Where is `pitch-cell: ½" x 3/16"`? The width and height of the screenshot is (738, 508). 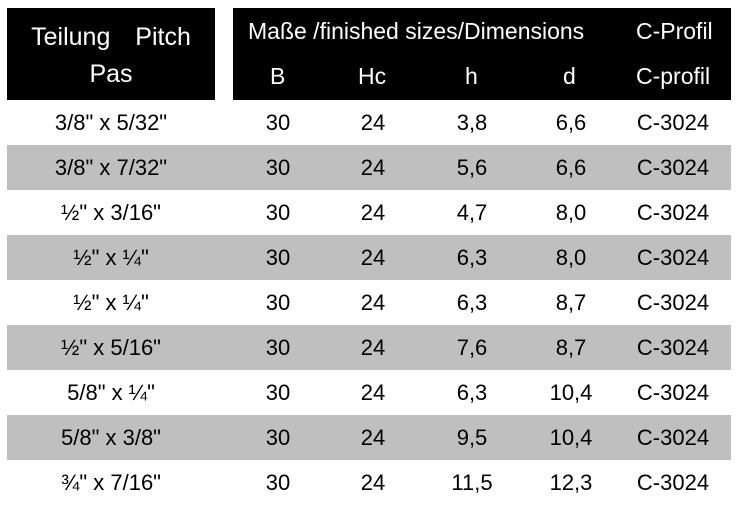
pitch-cell: ½" x 3/16" is located at coordinates (110, 212).